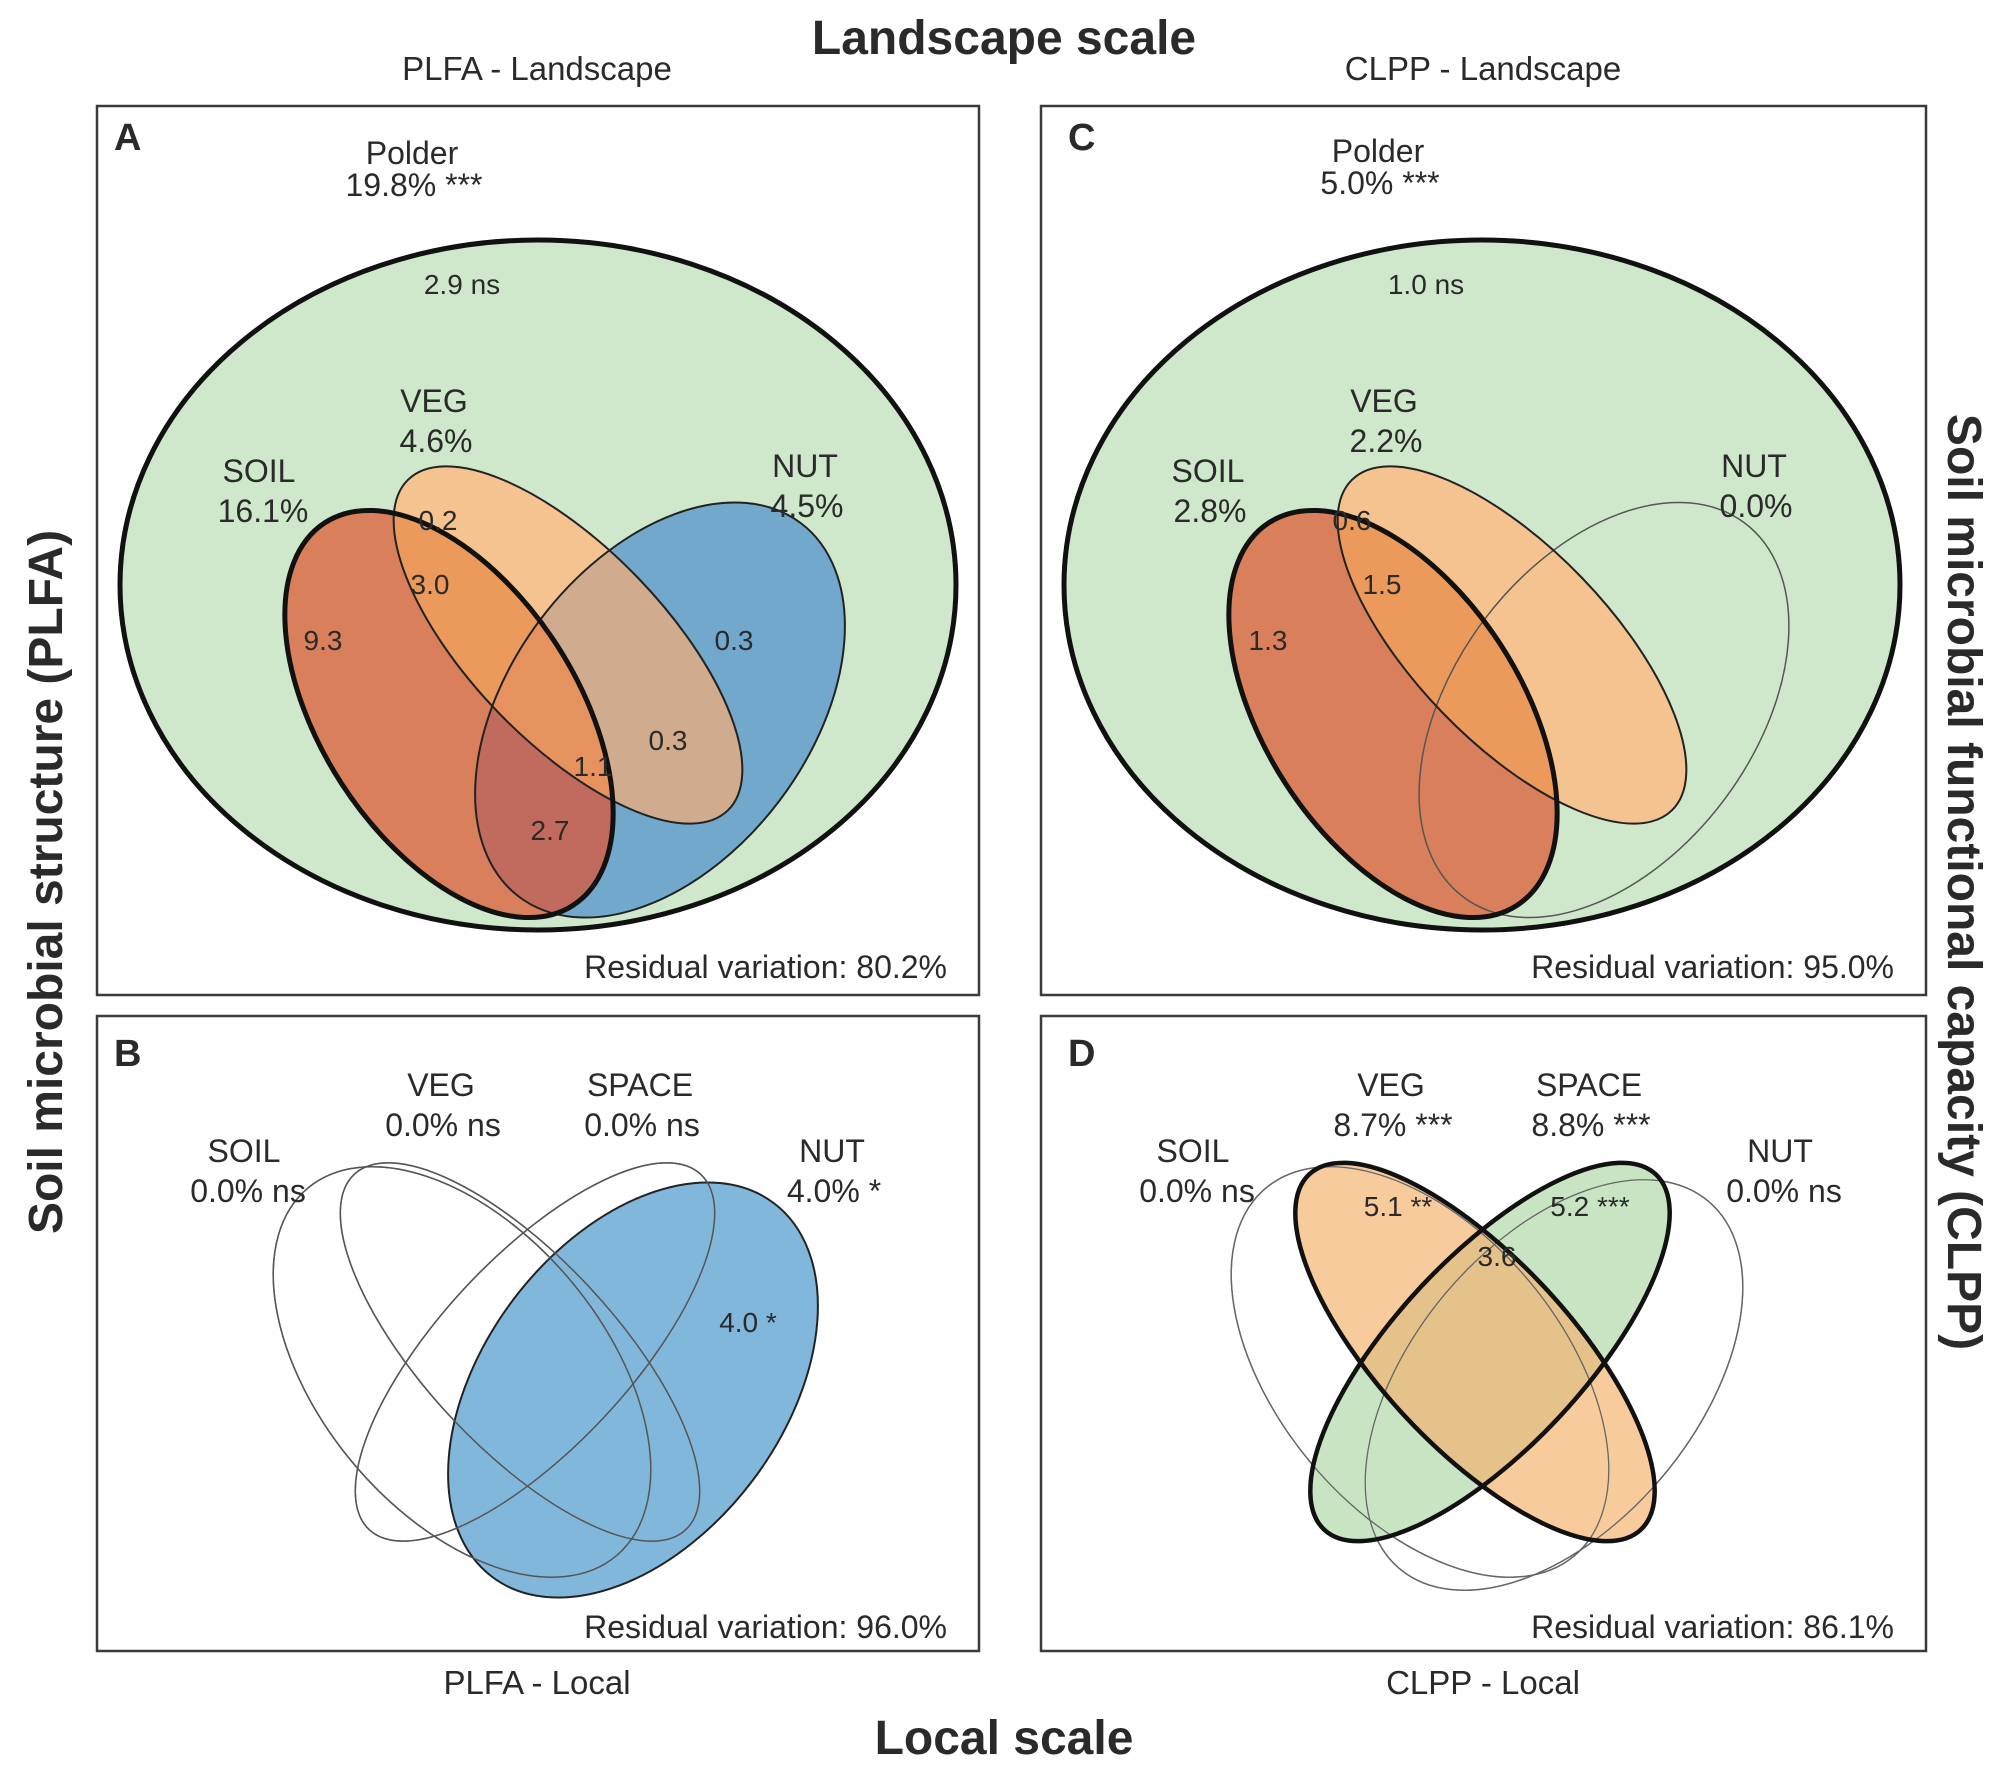 This screenshot has height=1765, width=2004. I want to click on nut-outline-over, so click(1554, 1385).